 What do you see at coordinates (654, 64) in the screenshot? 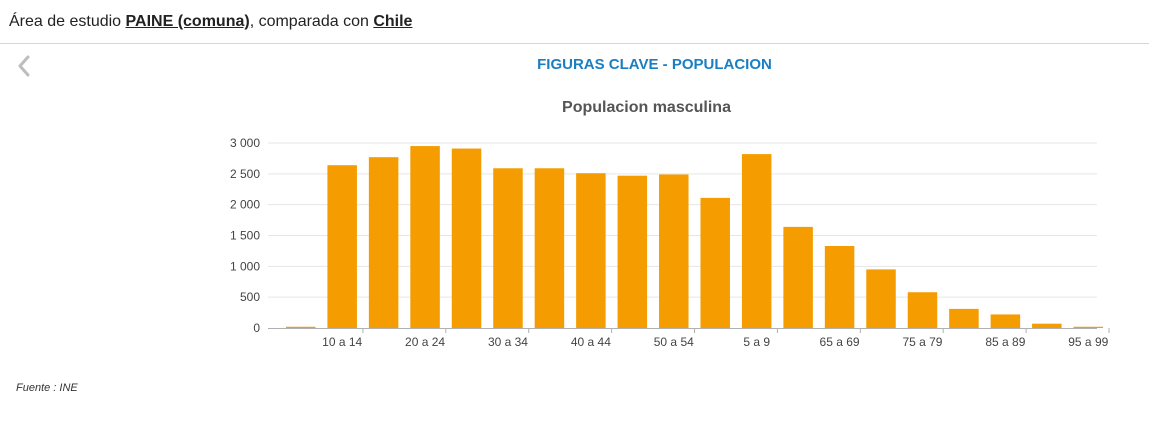
I see `section-title: FIGURAS CLAVE - POPULACION` at bounding box center [654, 64].